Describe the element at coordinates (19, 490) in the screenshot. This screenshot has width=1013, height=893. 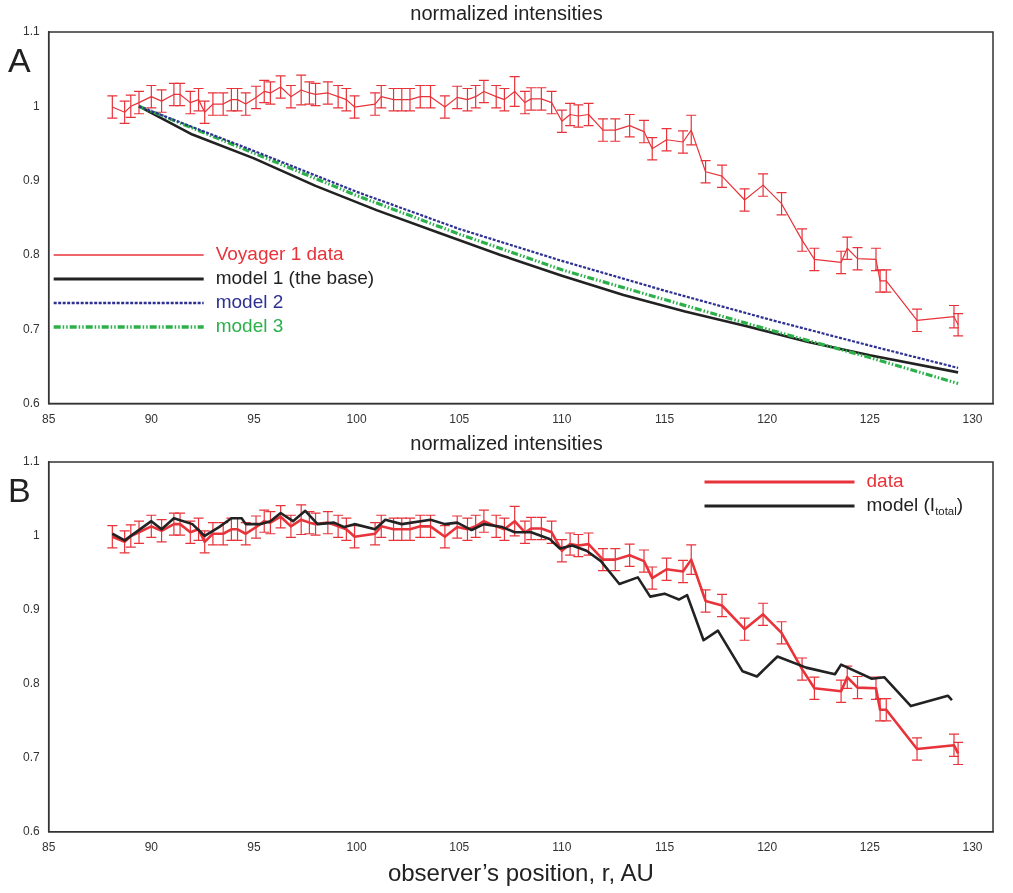
I see `text: B` at that location.